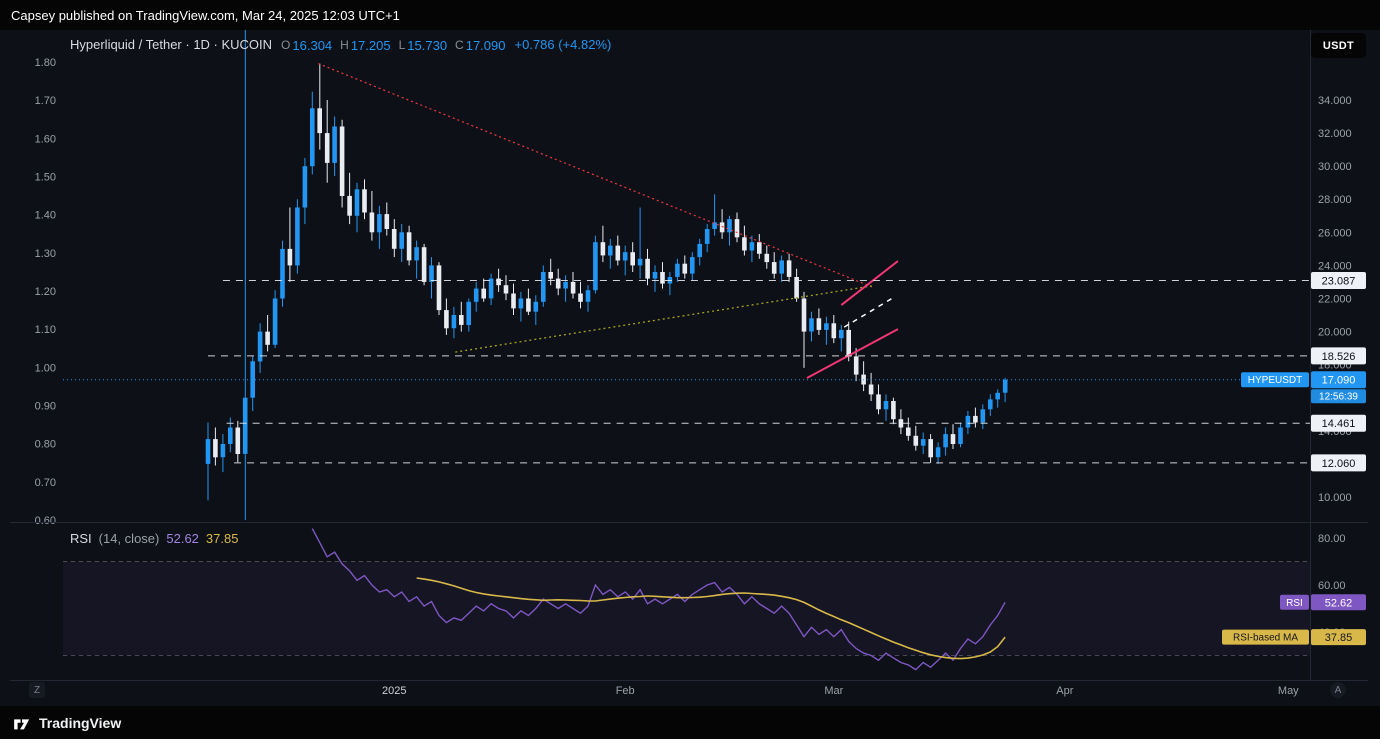 This screenshot has width=1380, height=739. Describe the element at coordinates (286, 45) in the screenshot. I see `ohlc-label: O` at that location.